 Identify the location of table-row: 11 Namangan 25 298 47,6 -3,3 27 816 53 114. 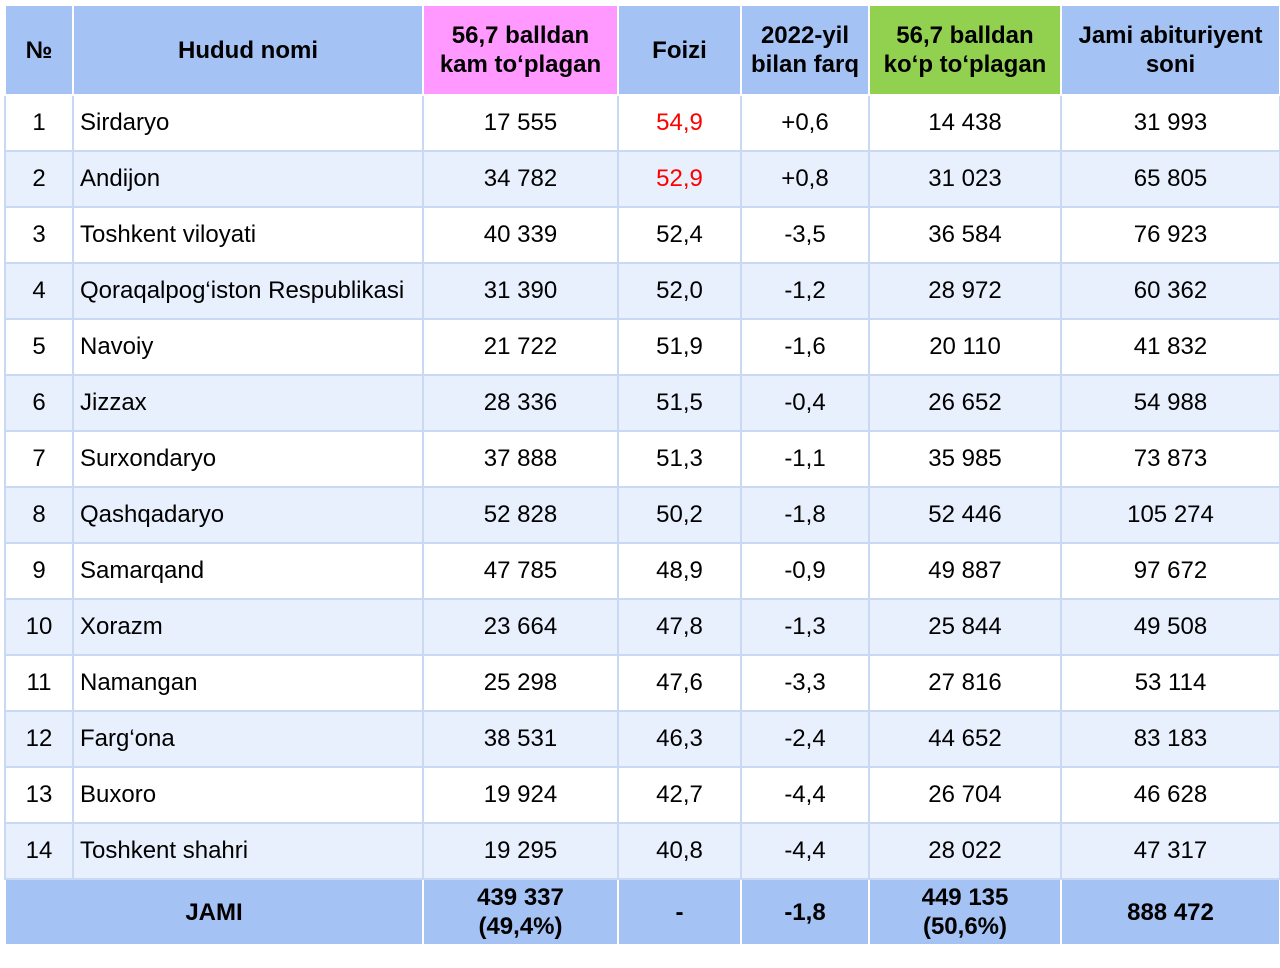
(642, 683).